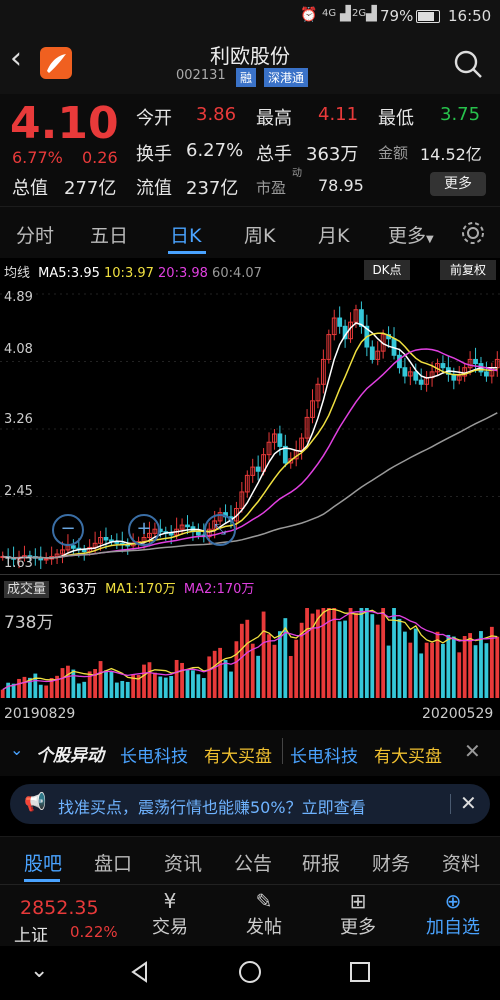  I want to click on zoom-in-icon: +, so click(144, 530).